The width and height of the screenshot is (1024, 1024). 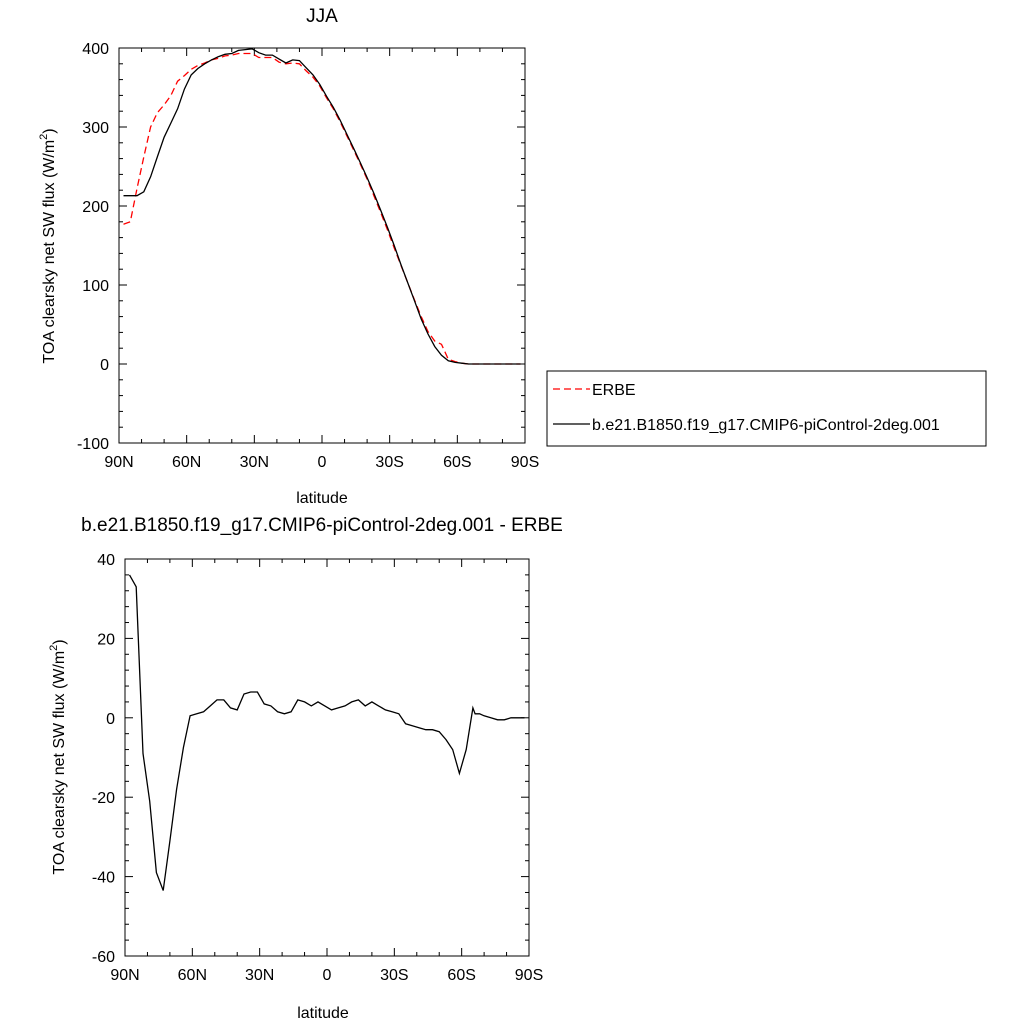 I want to click on y-tick-label: 300, so click(x=95, y=128).